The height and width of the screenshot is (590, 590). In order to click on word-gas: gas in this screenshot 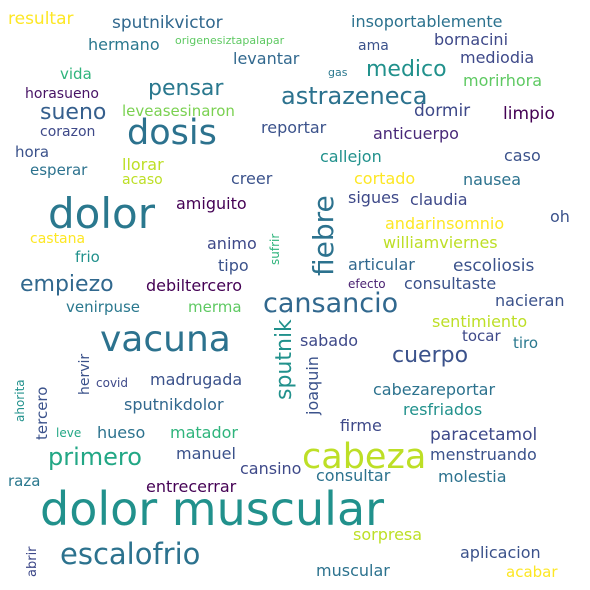, I will do `click(338, 72)`.